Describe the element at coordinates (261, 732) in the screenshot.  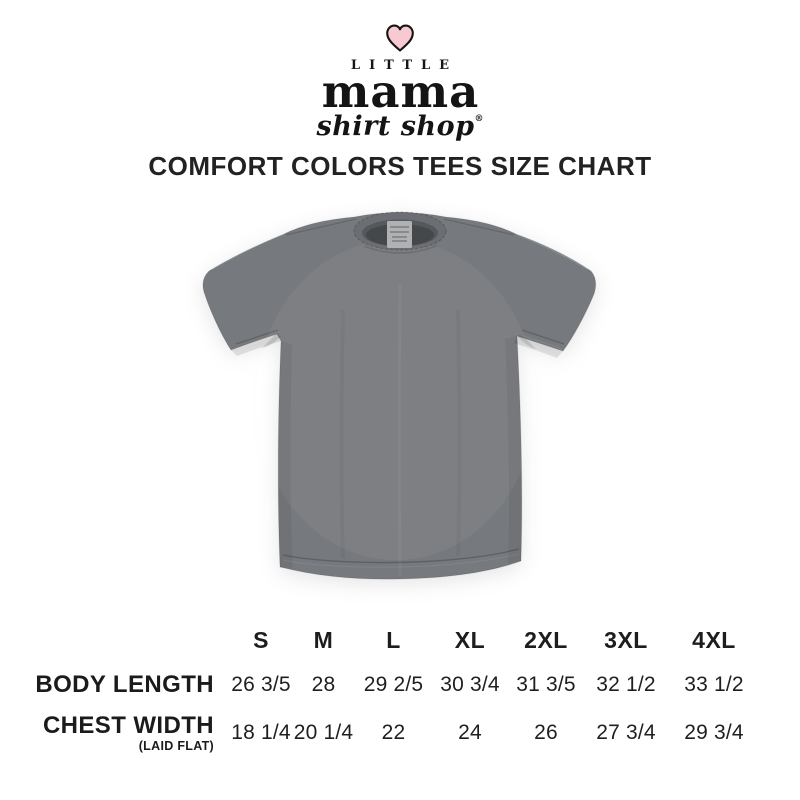
I see `chest-width-value-s: 18 1/4` at that location.